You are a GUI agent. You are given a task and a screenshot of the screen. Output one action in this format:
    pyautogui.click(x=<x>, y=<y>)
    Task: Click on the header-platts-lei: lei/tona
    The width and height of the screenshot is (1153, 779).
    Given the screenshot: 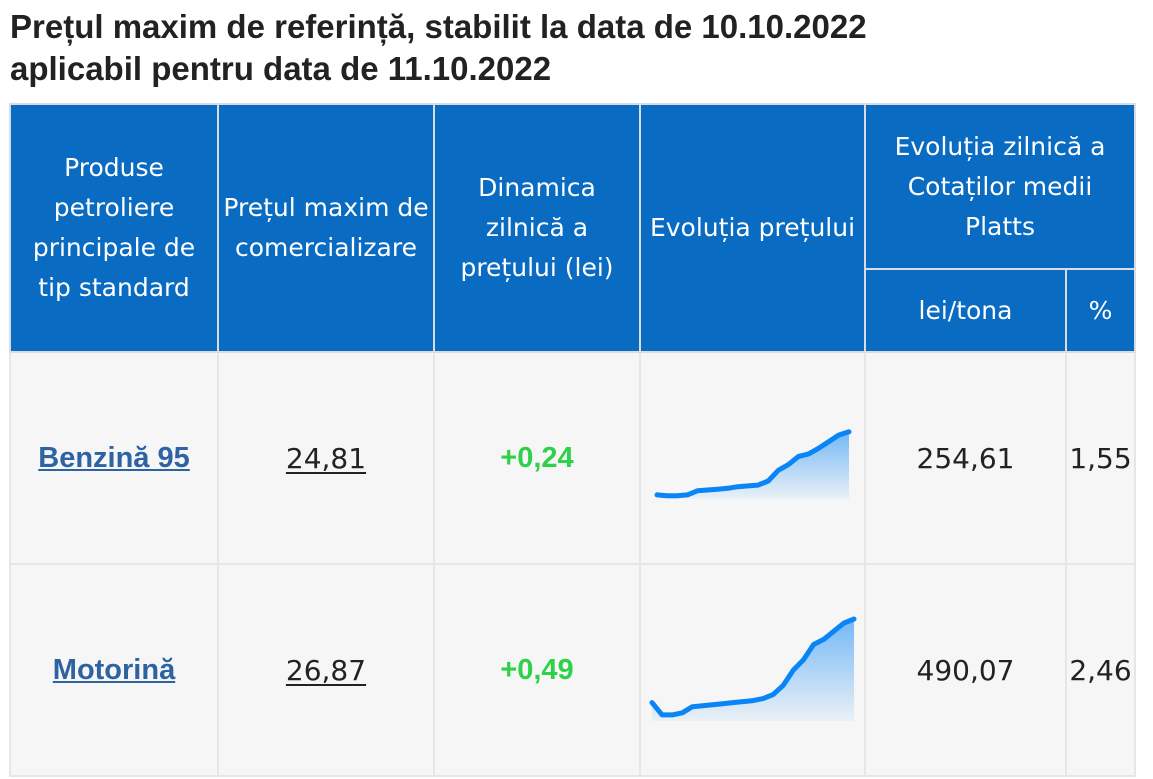 What is the action you would take?
    pyautogui.click(x=965, y=310)
    